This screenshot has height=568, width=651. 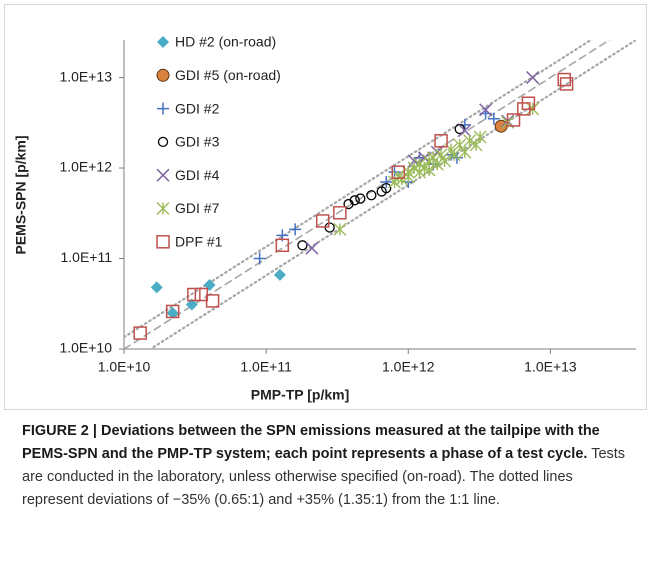 I want to click on x-tick-label: 1.0E+13, so click(x=550, y=367).